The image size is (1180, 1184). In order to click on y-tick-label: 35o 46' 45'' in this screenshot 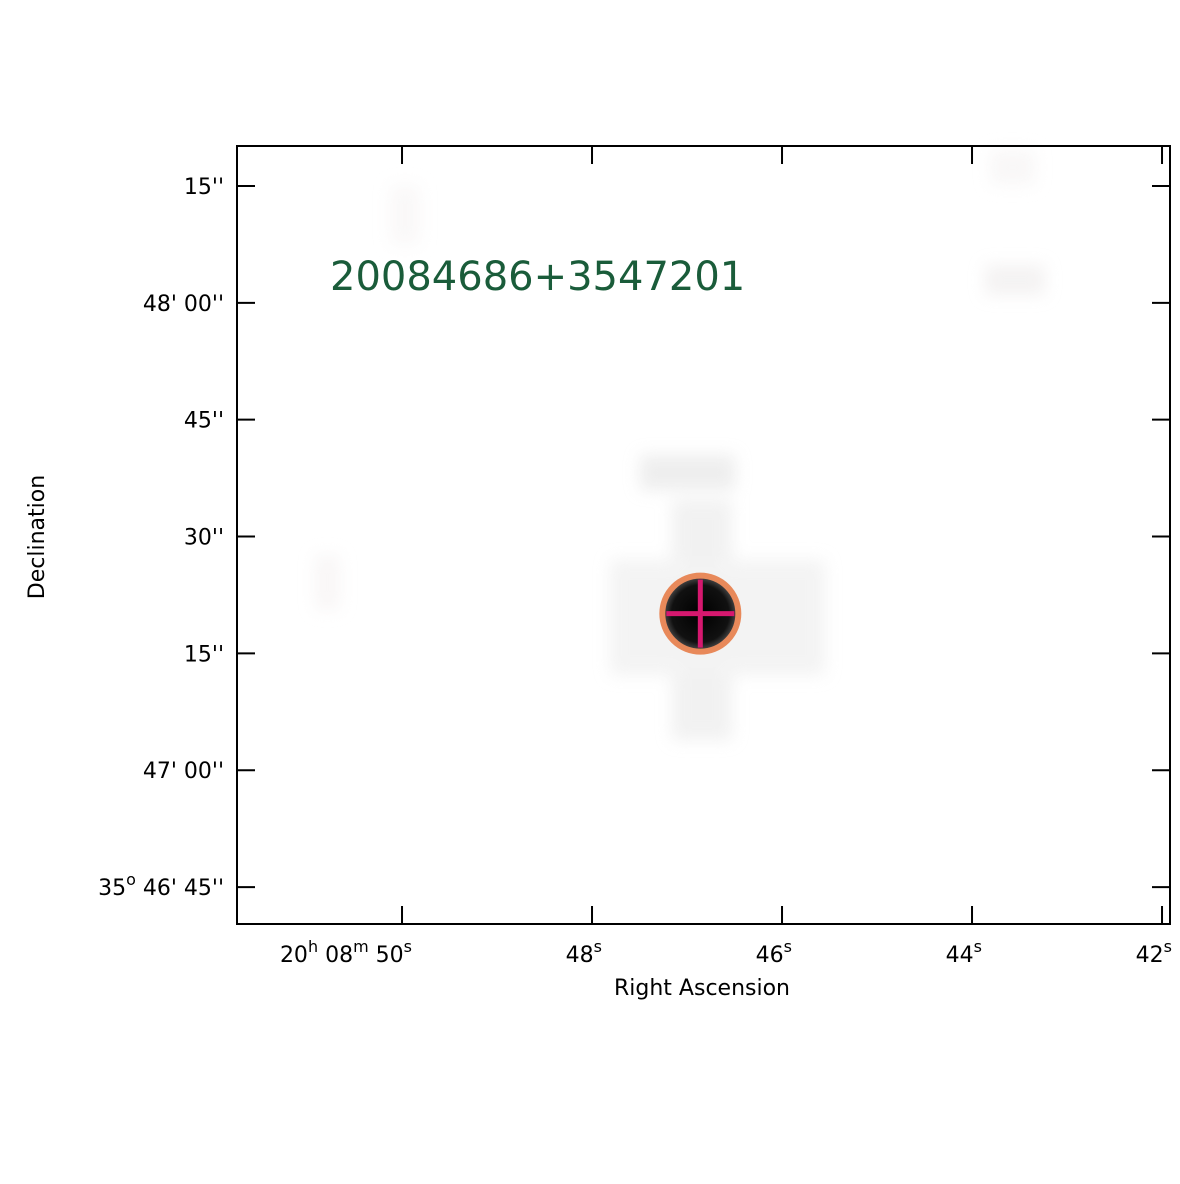, I will do `click(161, 885)`.